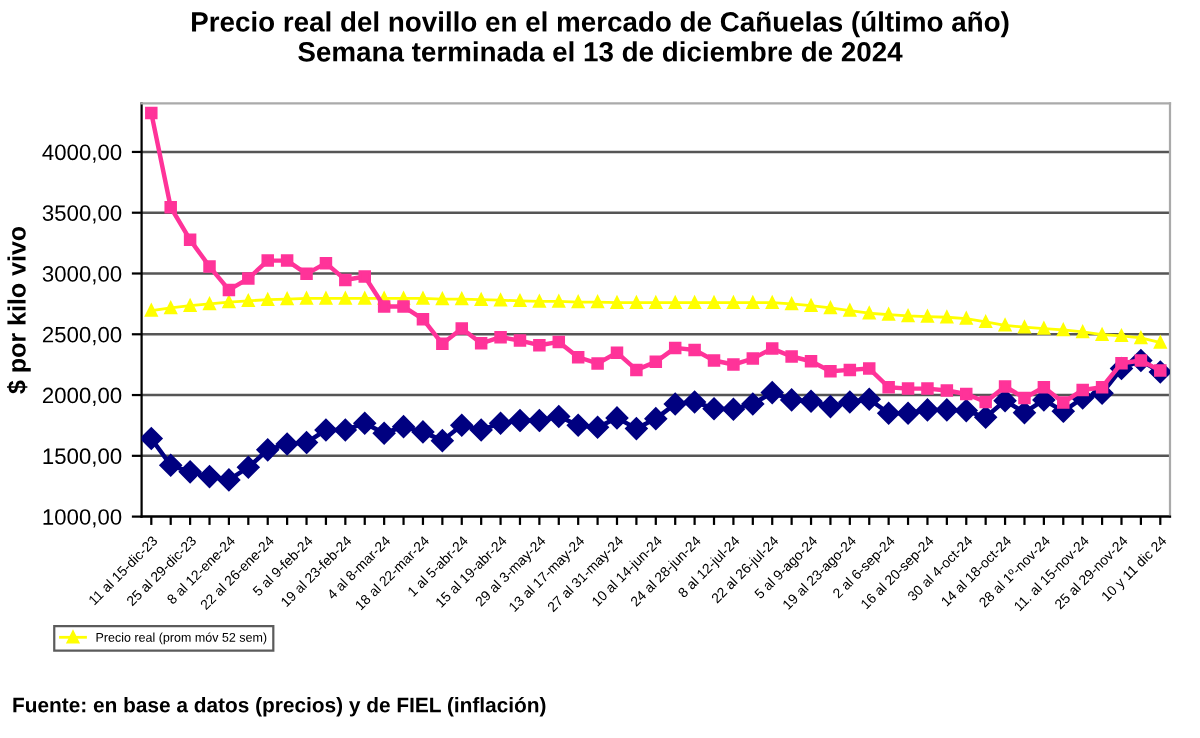  What do you see at coordinates (82, 153) in the screenshot?
I see `y-tick-label: 4000,00` at bounding box center [82, 153].